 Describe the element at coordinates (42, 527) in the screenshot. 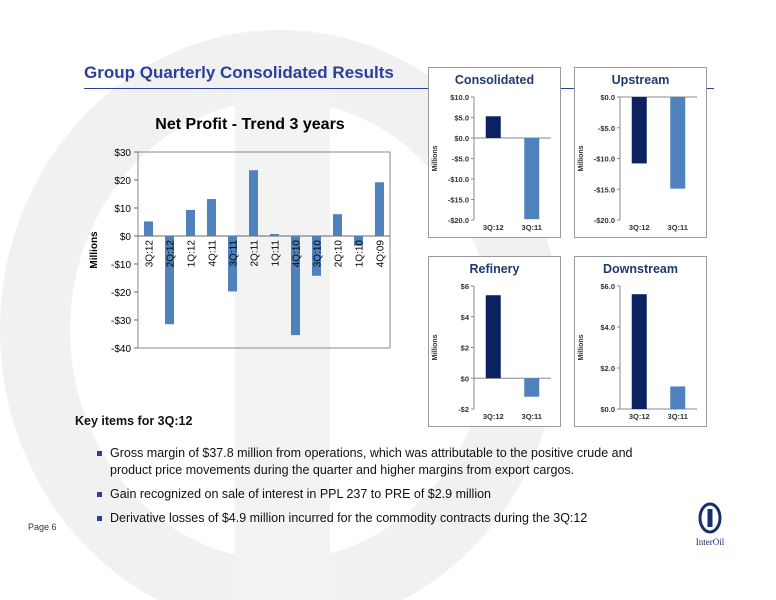

I see `page-number: Page 6` at that location.